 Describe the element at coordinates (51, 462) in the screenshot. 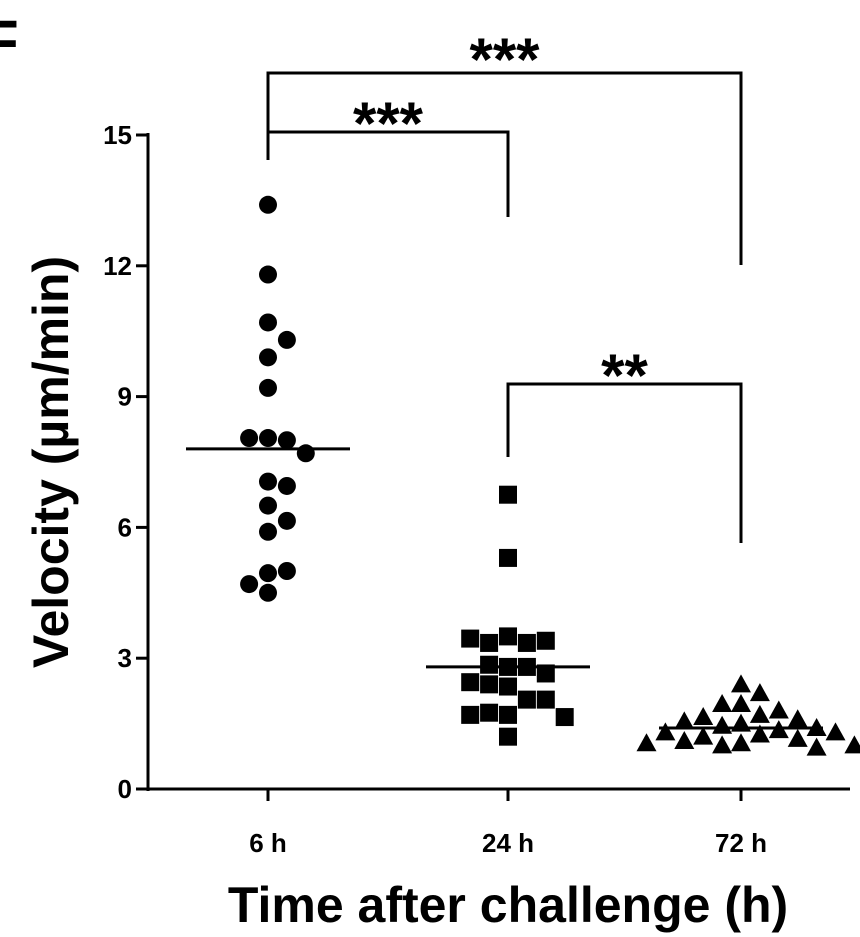

I see `y-axis-title: Velocity (µm/min)` at that location.